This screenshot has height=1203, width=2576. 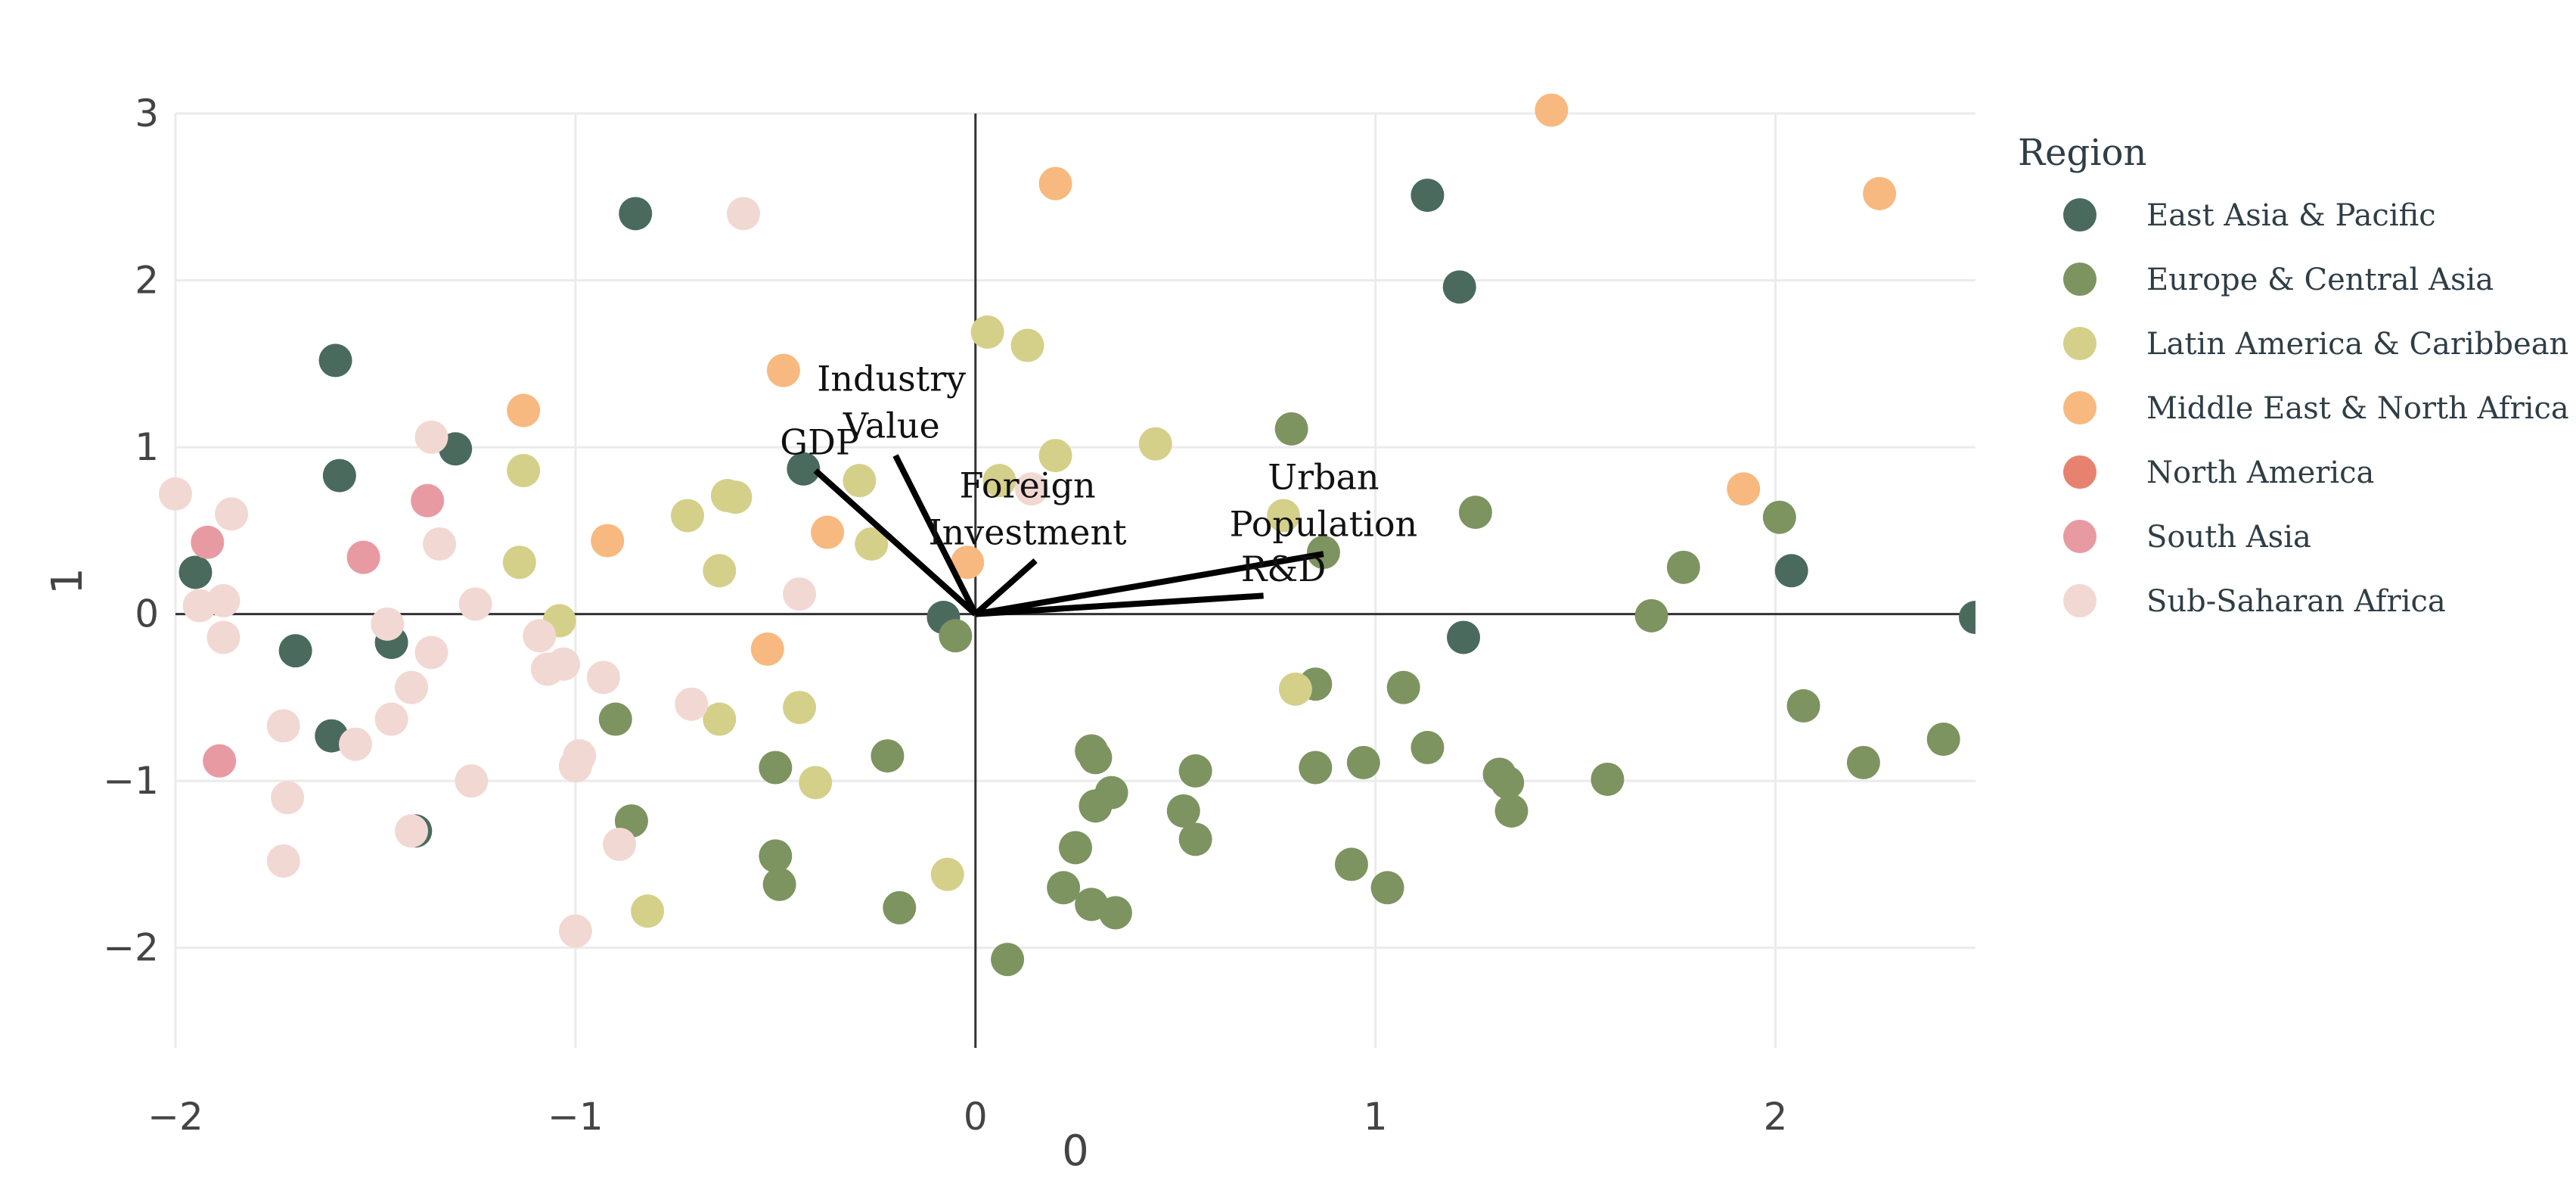 What do you see at coordinates (891, 379) in the screenshot?
I see `loading-label: Industry` at bounding box center [891, 379].